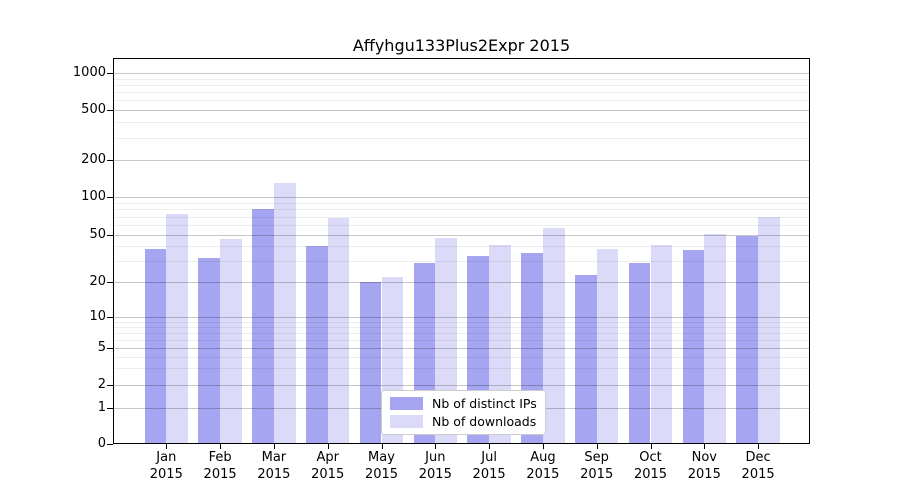 The image size is (900, 500). What do you see at coordinates (97, 316) in the screenshot?
I see `y-tick-label: 10` at bounding box center [97, 316].